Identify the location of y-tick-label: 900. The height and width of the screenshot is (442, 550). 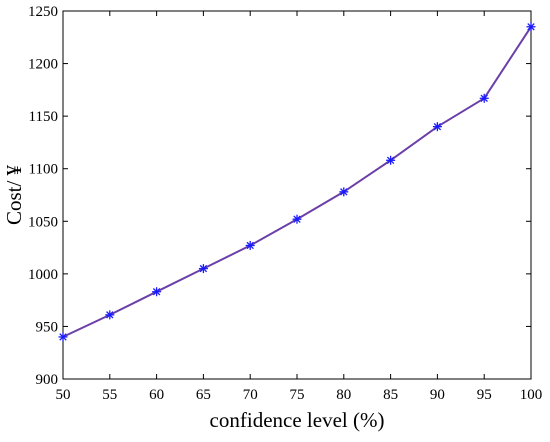
(47, 380).